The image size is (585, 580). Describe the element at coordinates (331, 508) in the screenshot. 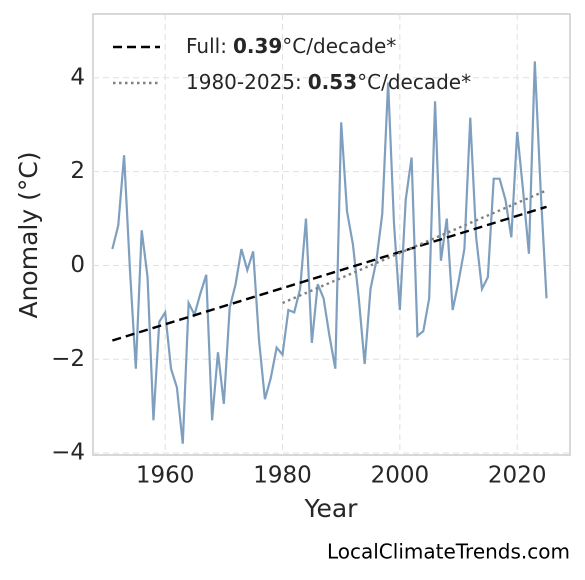

I see `x-axis-label: Year` at that location.